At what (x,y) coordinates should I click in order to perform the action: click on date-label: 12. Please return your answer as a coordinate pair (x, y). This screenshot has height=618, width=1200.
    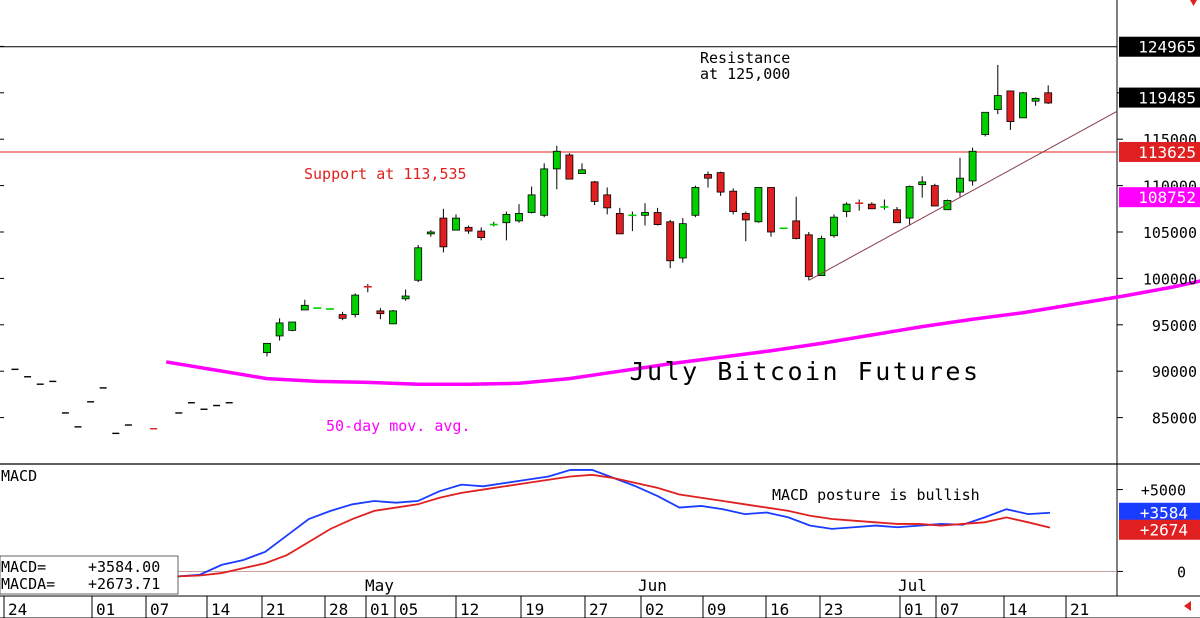
    Looking at the image, I should click on (469, 609).